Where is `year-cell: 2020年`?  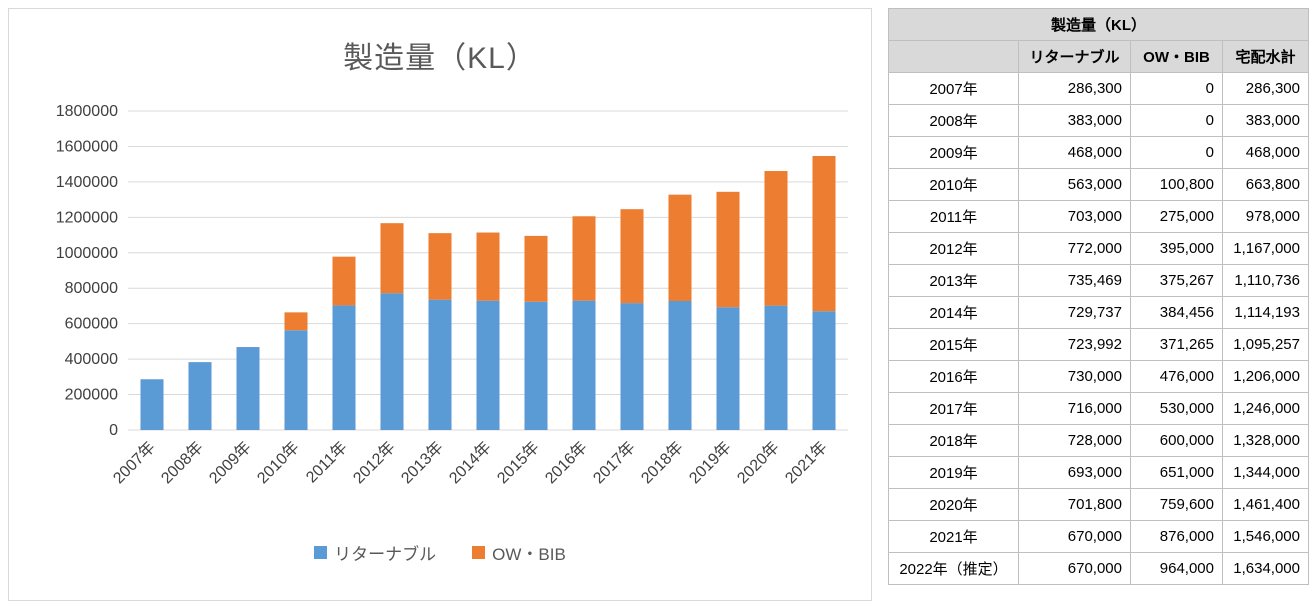 year-cell: 2020年 is located at coordinates (953, 504).